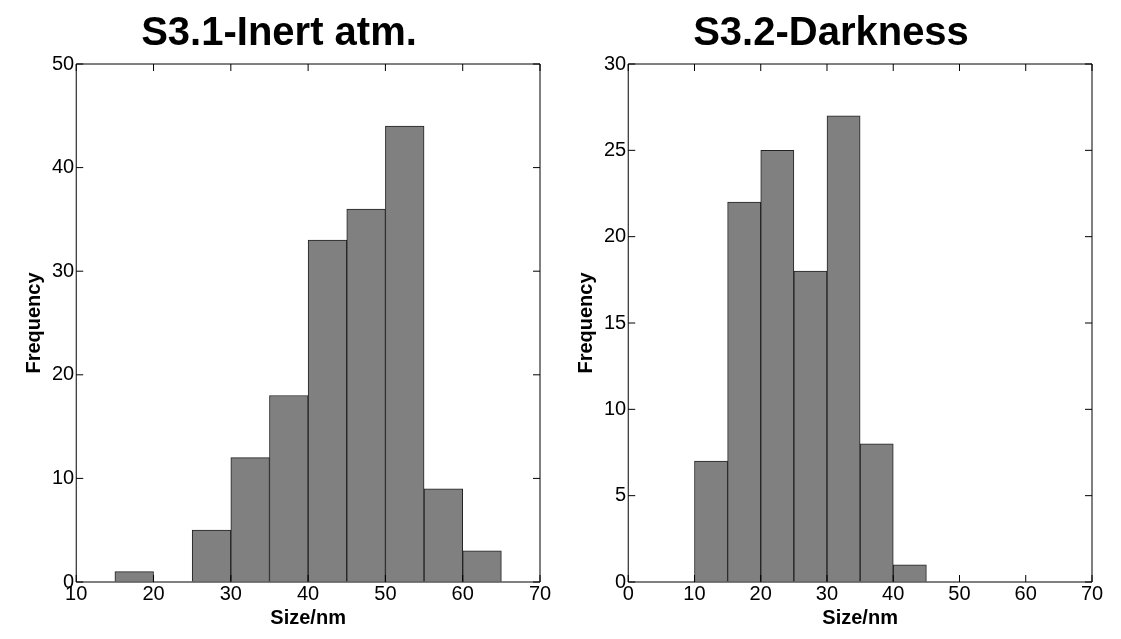 This screenshot has height=639, width=1121. Describe the element at coordinates (615, 148) in the screenshot. I see `y-tick-label: 25` at that location.